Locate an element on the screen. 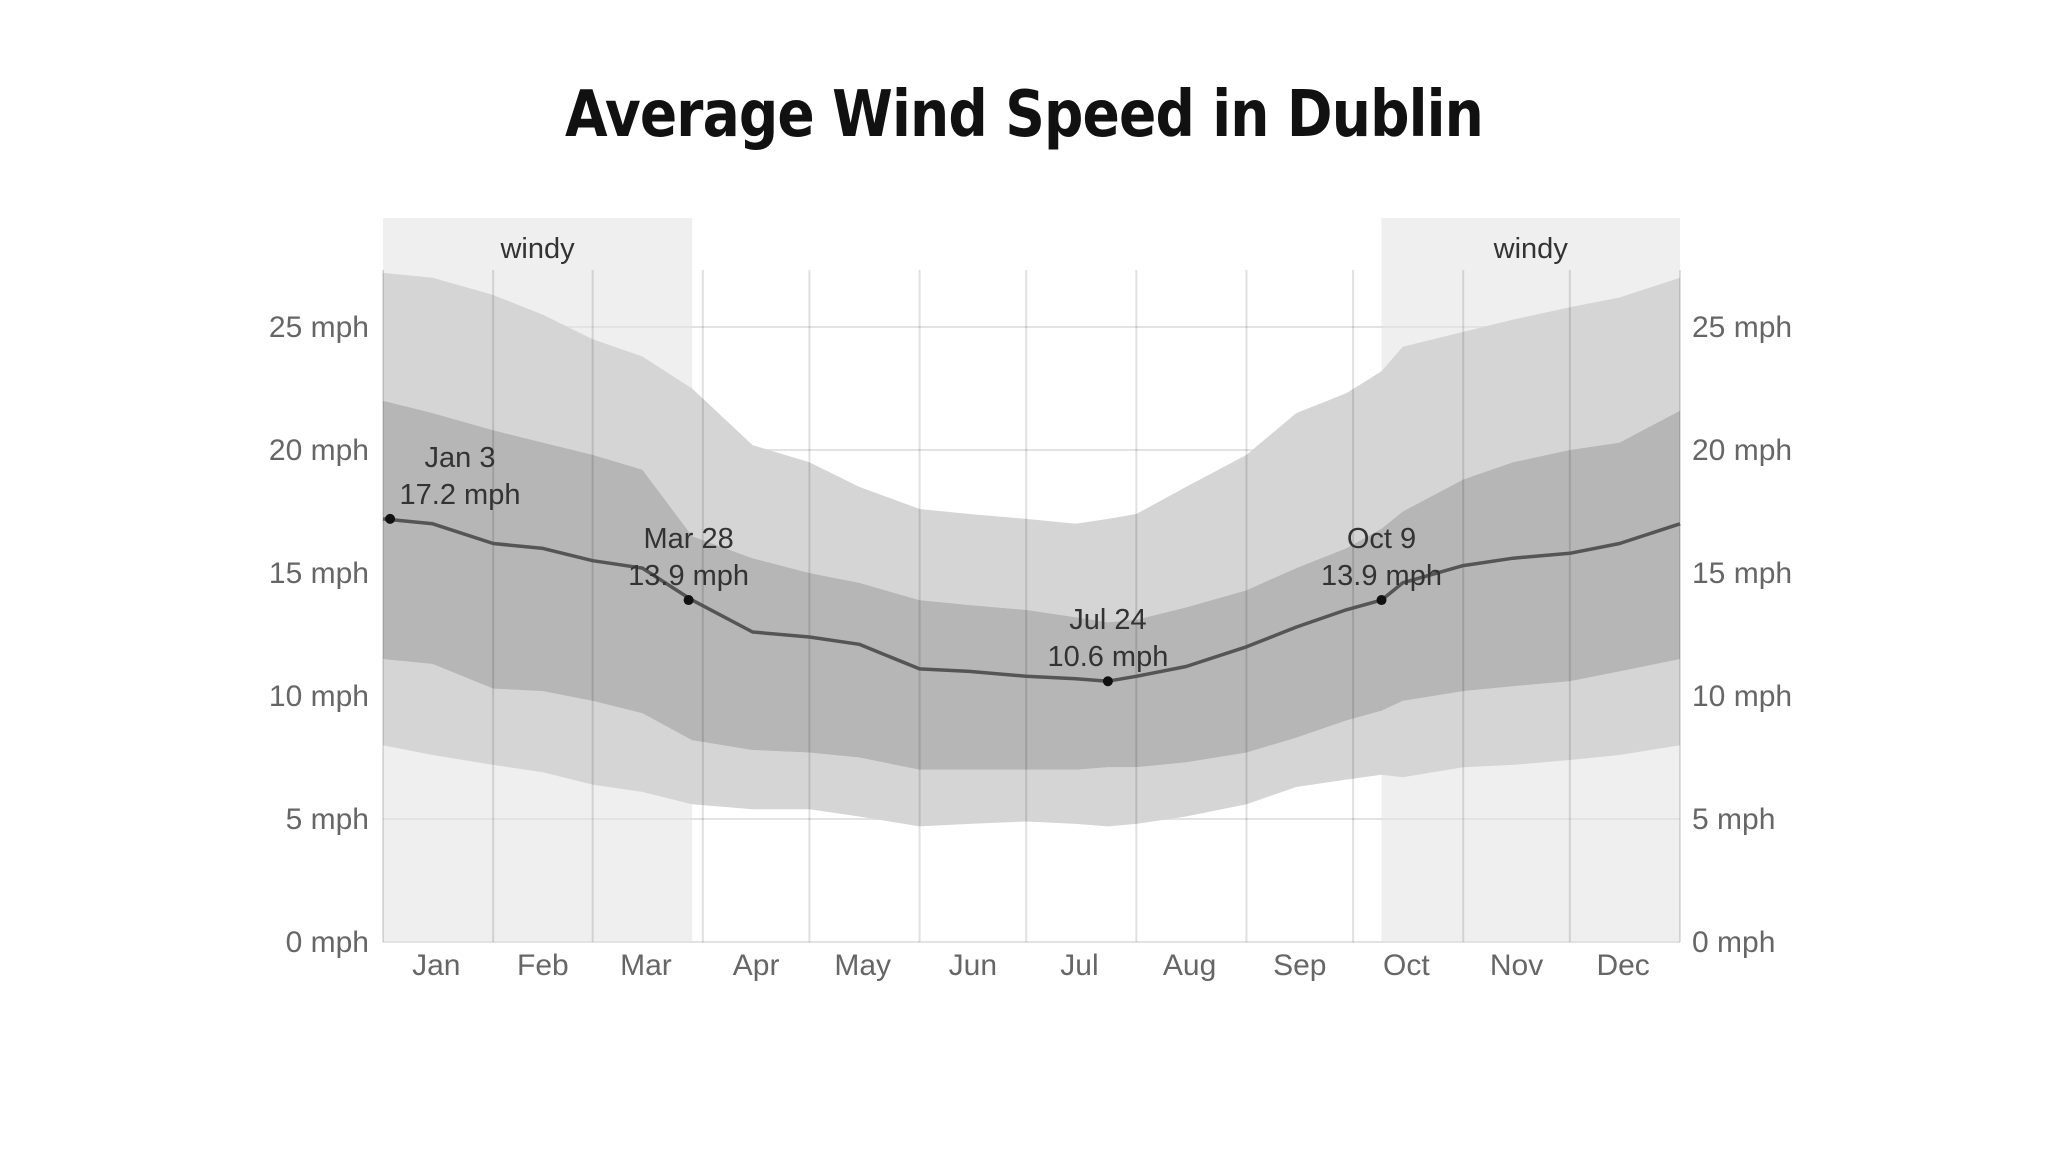  x-tick-label-nov: Nov is located at coordinates (1516, 965).